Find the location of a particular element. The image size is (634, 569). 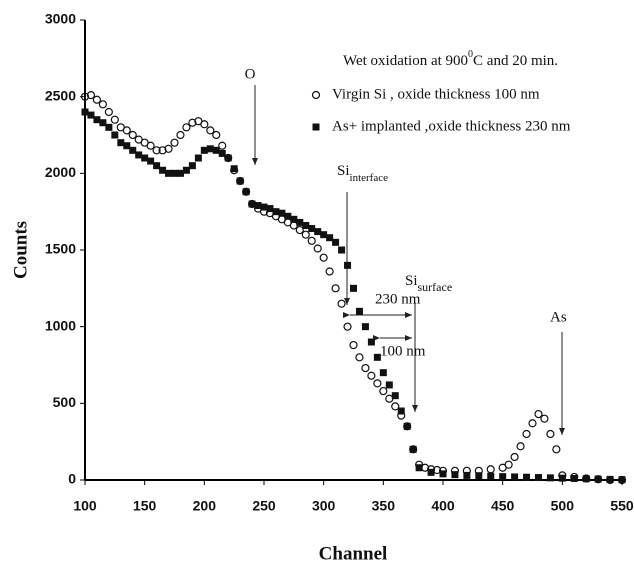

annotation: 100 nm is located at coordinates (403, 351).